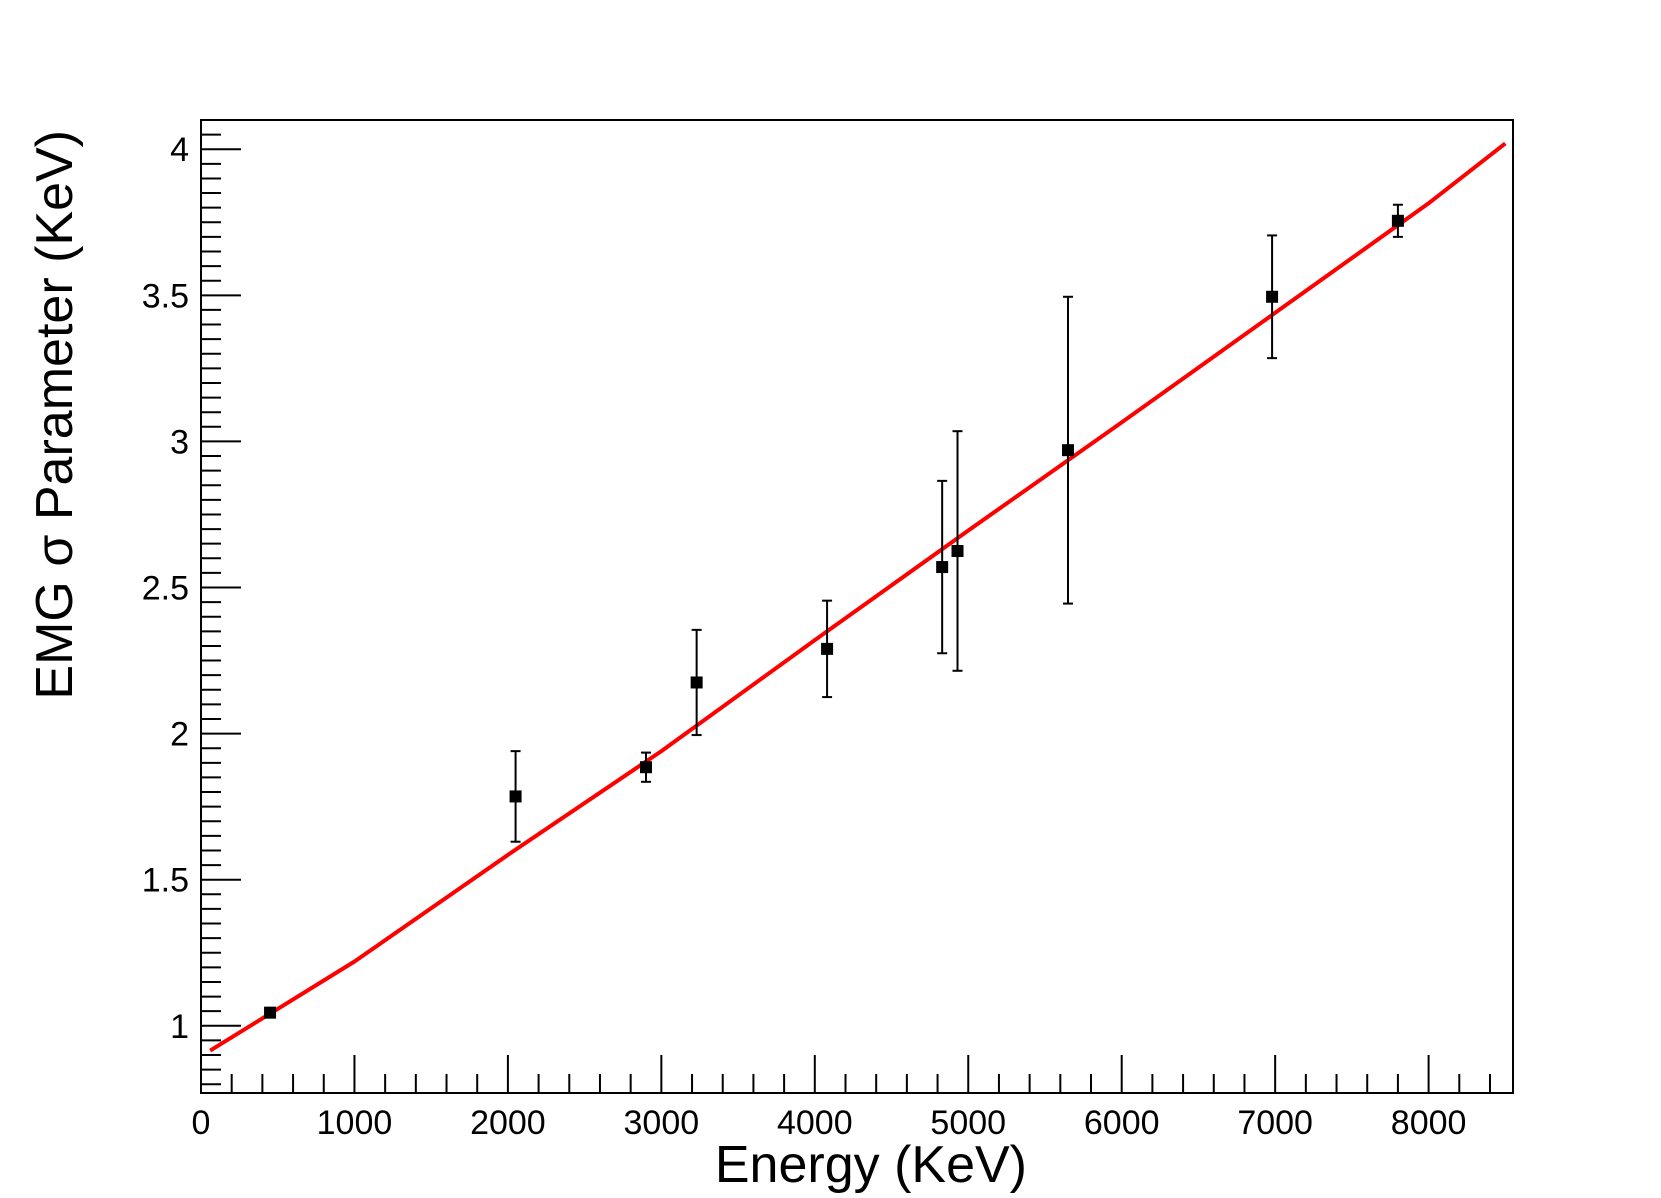 The image size is (1661, 1198). Describe the element at coordinates (191, 608) in the screenshot. I see `y-axis: 1 1.5 2 2.5 3 3.5 4` at that location.